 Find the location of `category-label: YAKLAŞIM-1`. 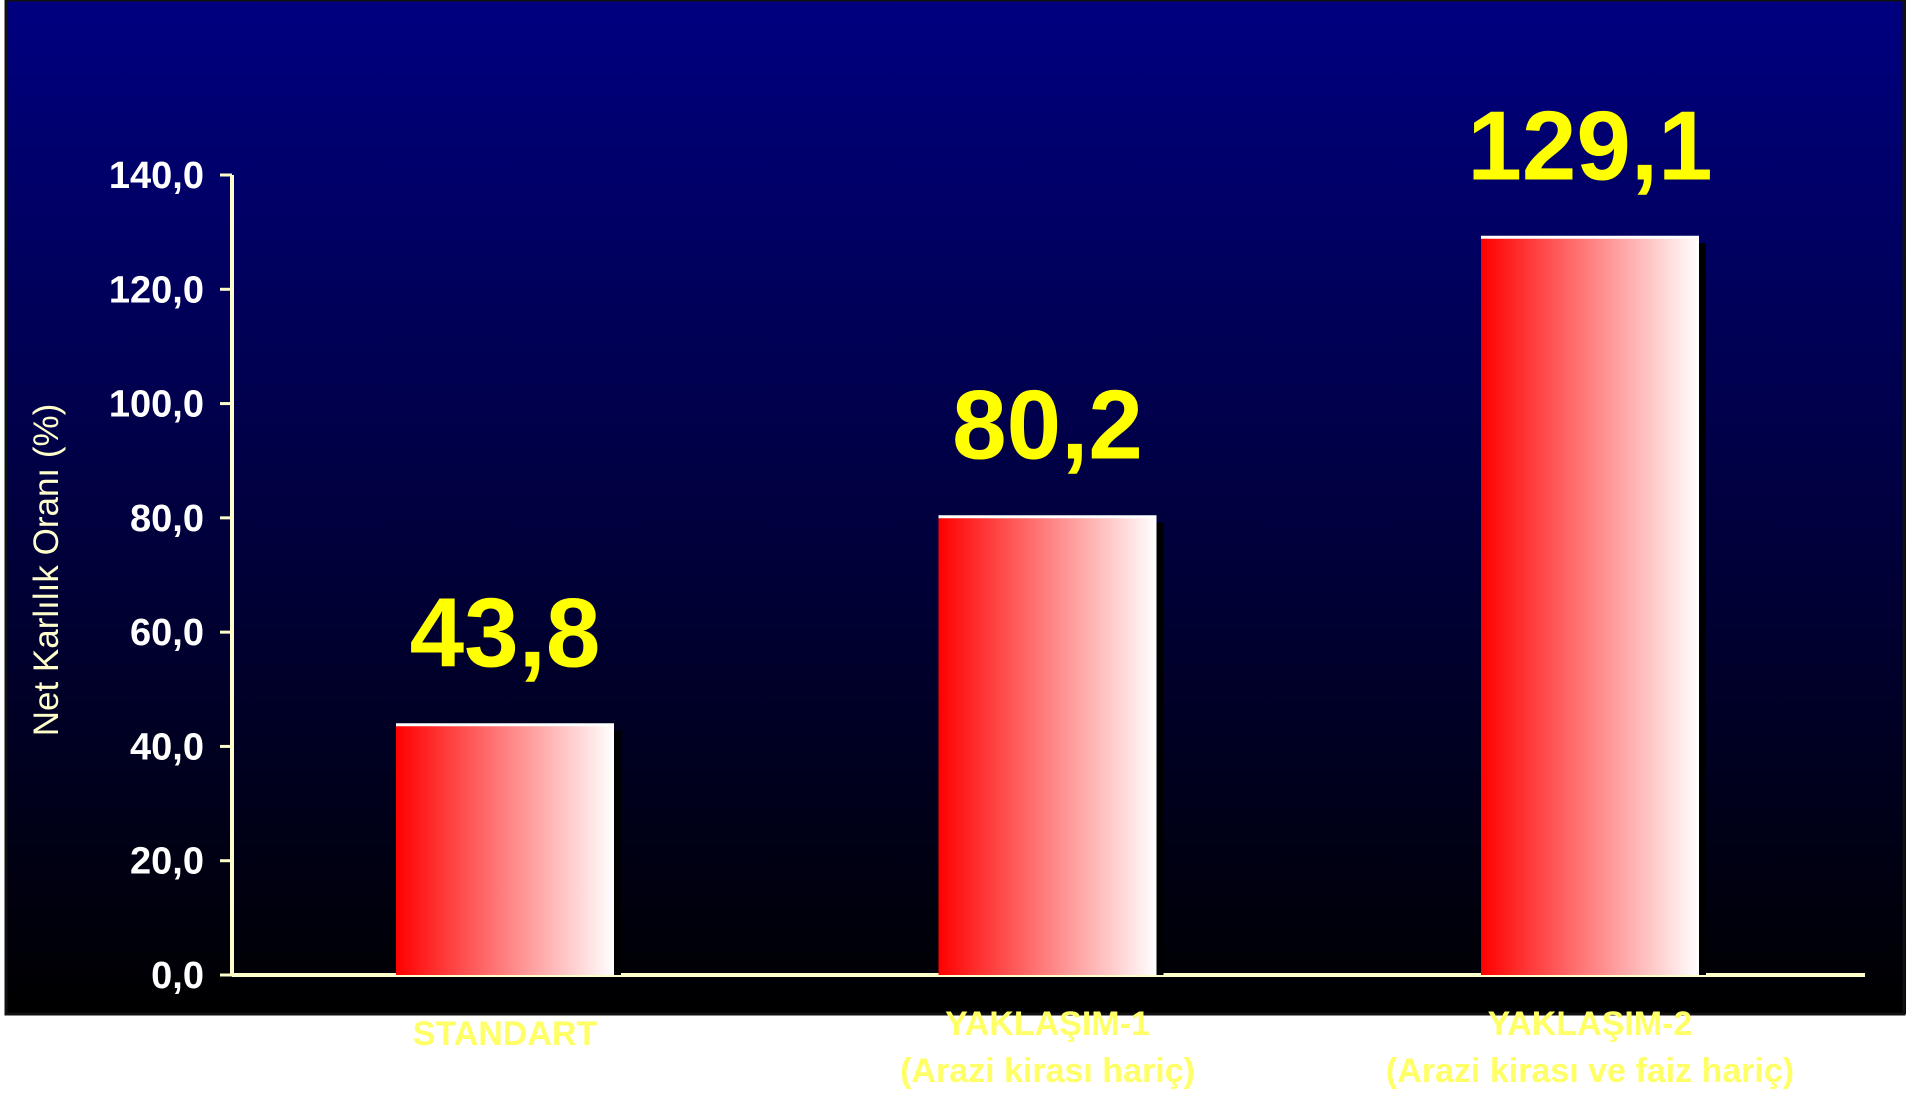

category-label: YAKLAŞIM-1 is located at coordinates (1047, 1024).